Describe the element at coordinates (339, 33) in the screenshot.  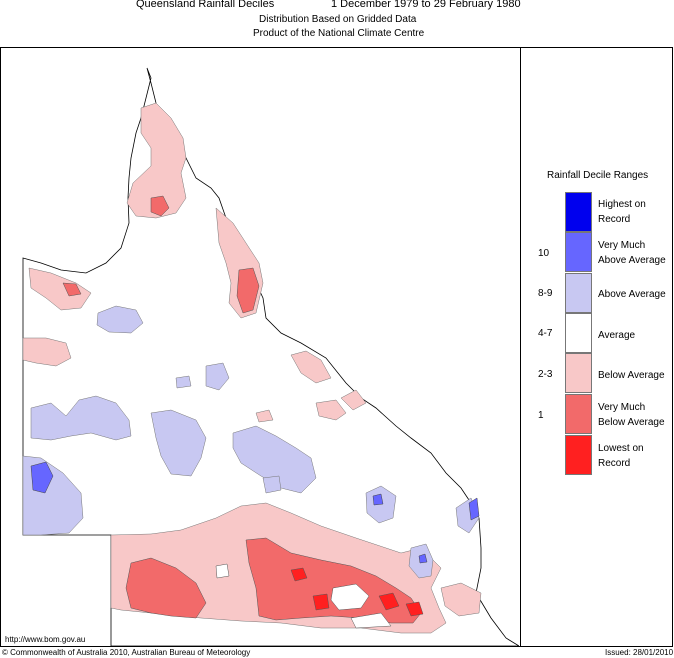
I see `map-subtitle-2: Product of the National Climate Centre` at that location.